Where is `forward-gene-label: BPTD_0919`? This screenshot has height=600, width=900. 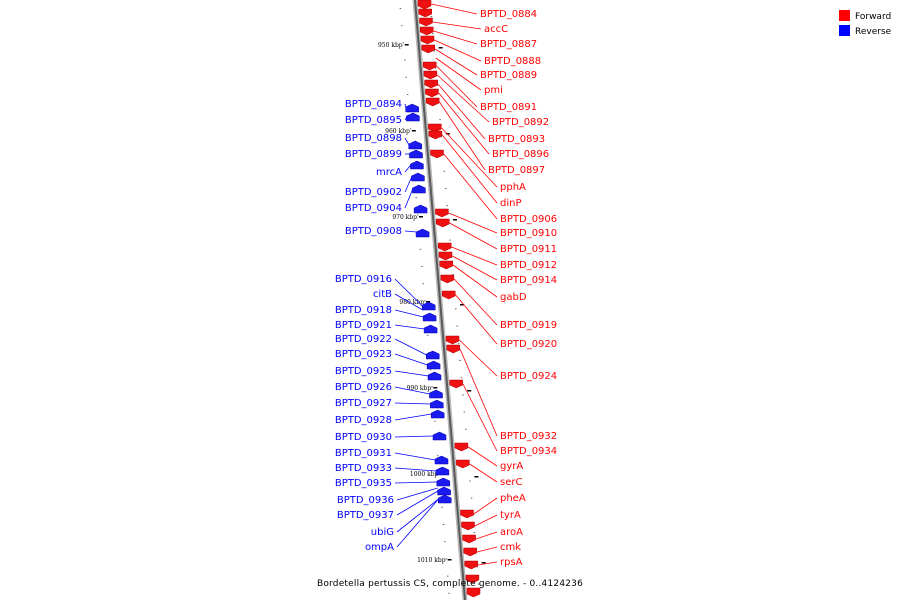 forward-gene-label: BPTD_0919 is located at coordinates (528, 325).